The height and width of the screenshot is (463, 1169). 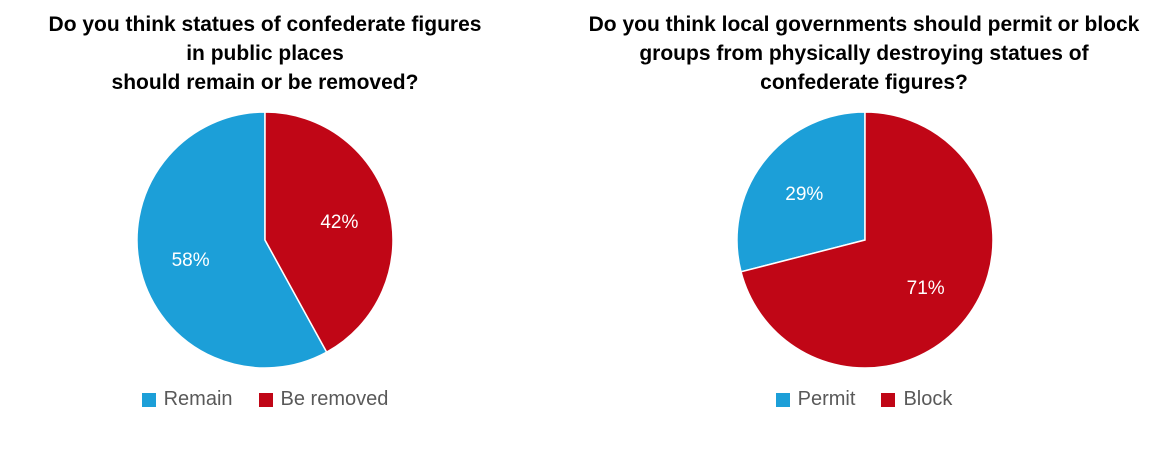 I want to click on chart-legend: Remain Be removed, so click(x=265, y=399).